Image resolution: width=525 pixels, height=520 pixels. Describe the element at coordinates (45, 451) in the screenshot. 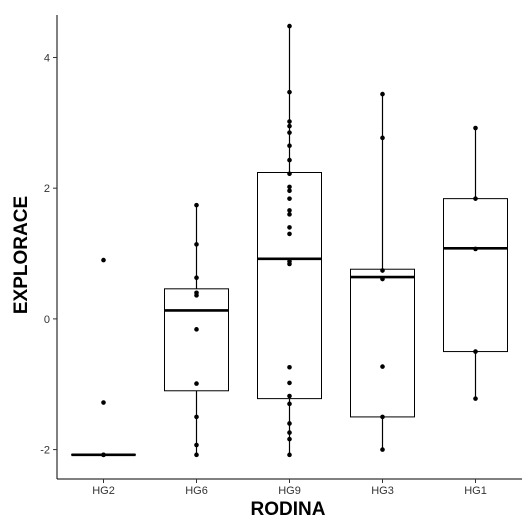

I see `y-tick-label: -2` at that location.